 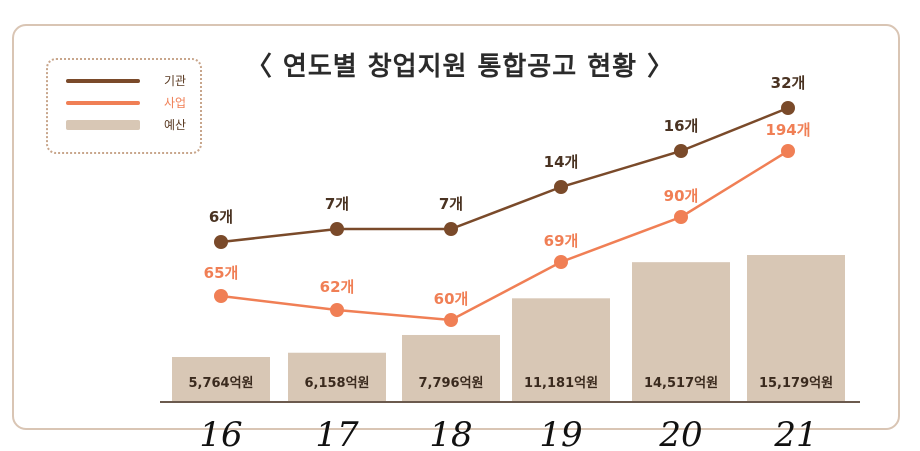 What do you see at coordinates (450, 383) in the screenshot?
I see `bar-label-18: 7,796억원` at bounding box center [450, 383].